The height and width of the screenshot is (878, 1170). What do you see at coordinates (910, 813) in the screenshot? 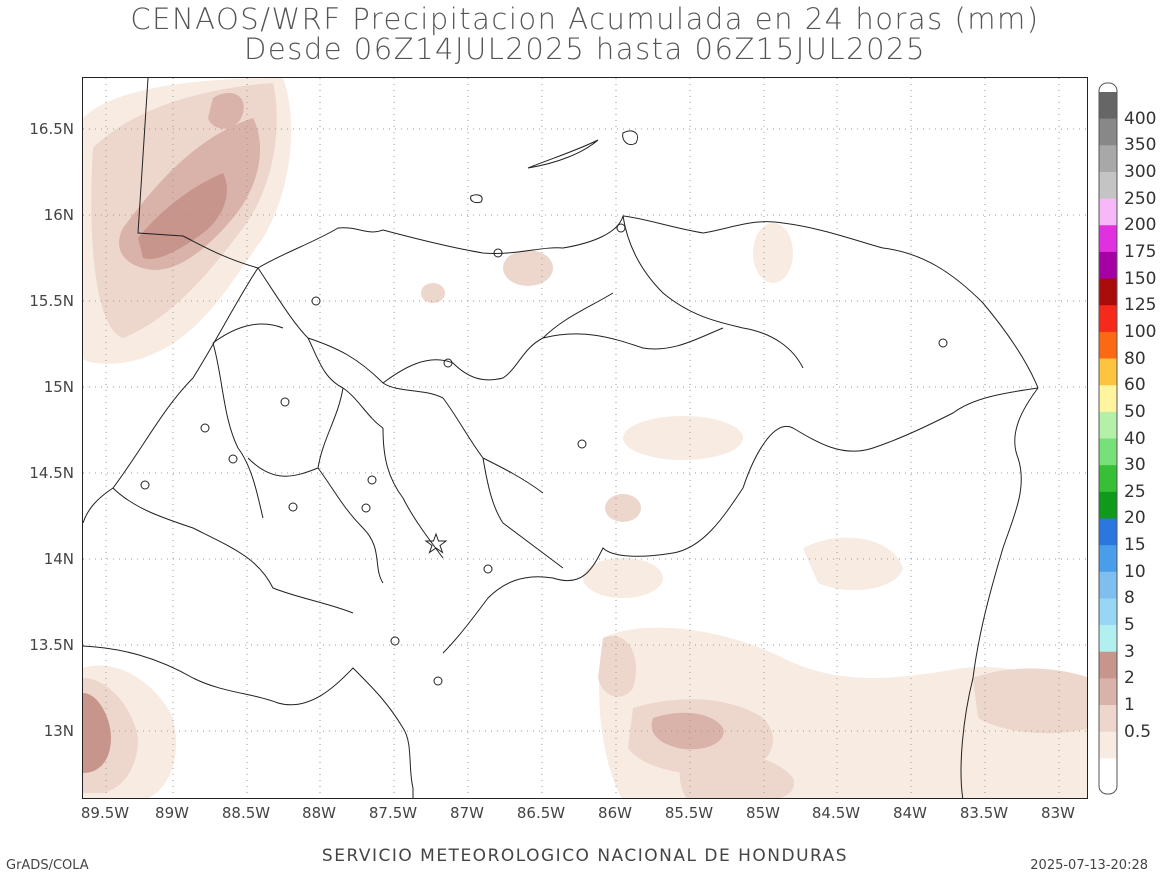
I see `lon-label: 84W` at bounding box center [910, 813].